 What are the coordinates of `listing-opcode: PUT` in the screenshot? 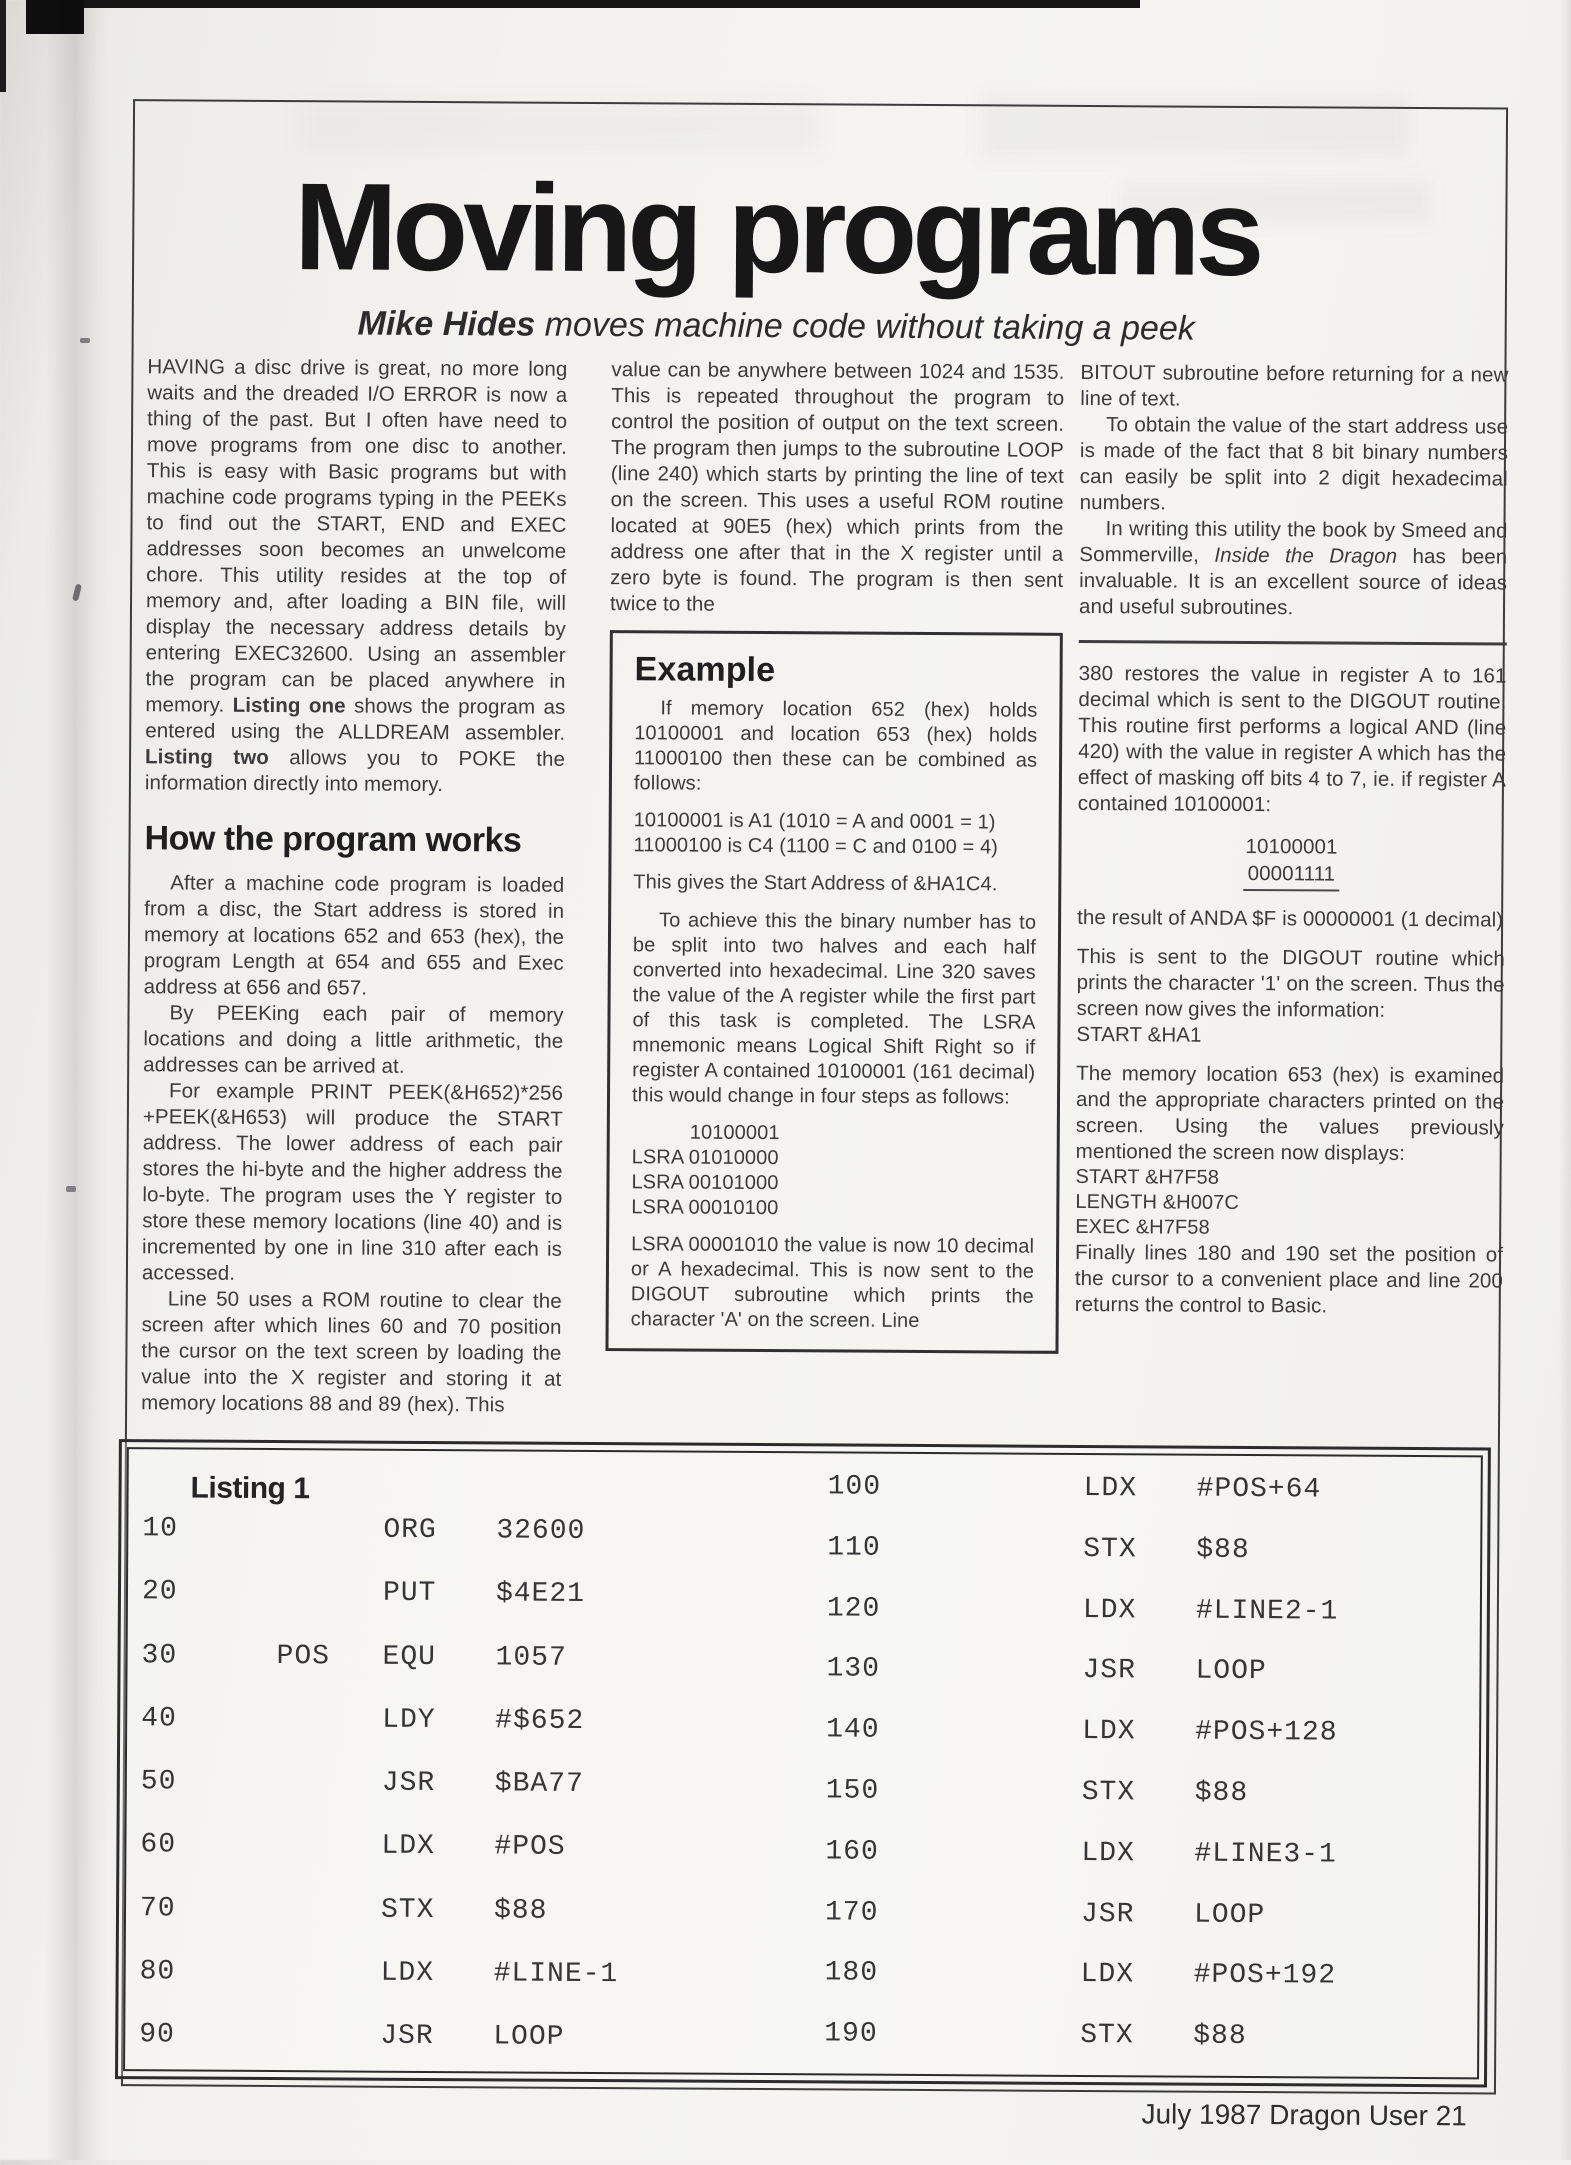 It's located at (410, 1593).